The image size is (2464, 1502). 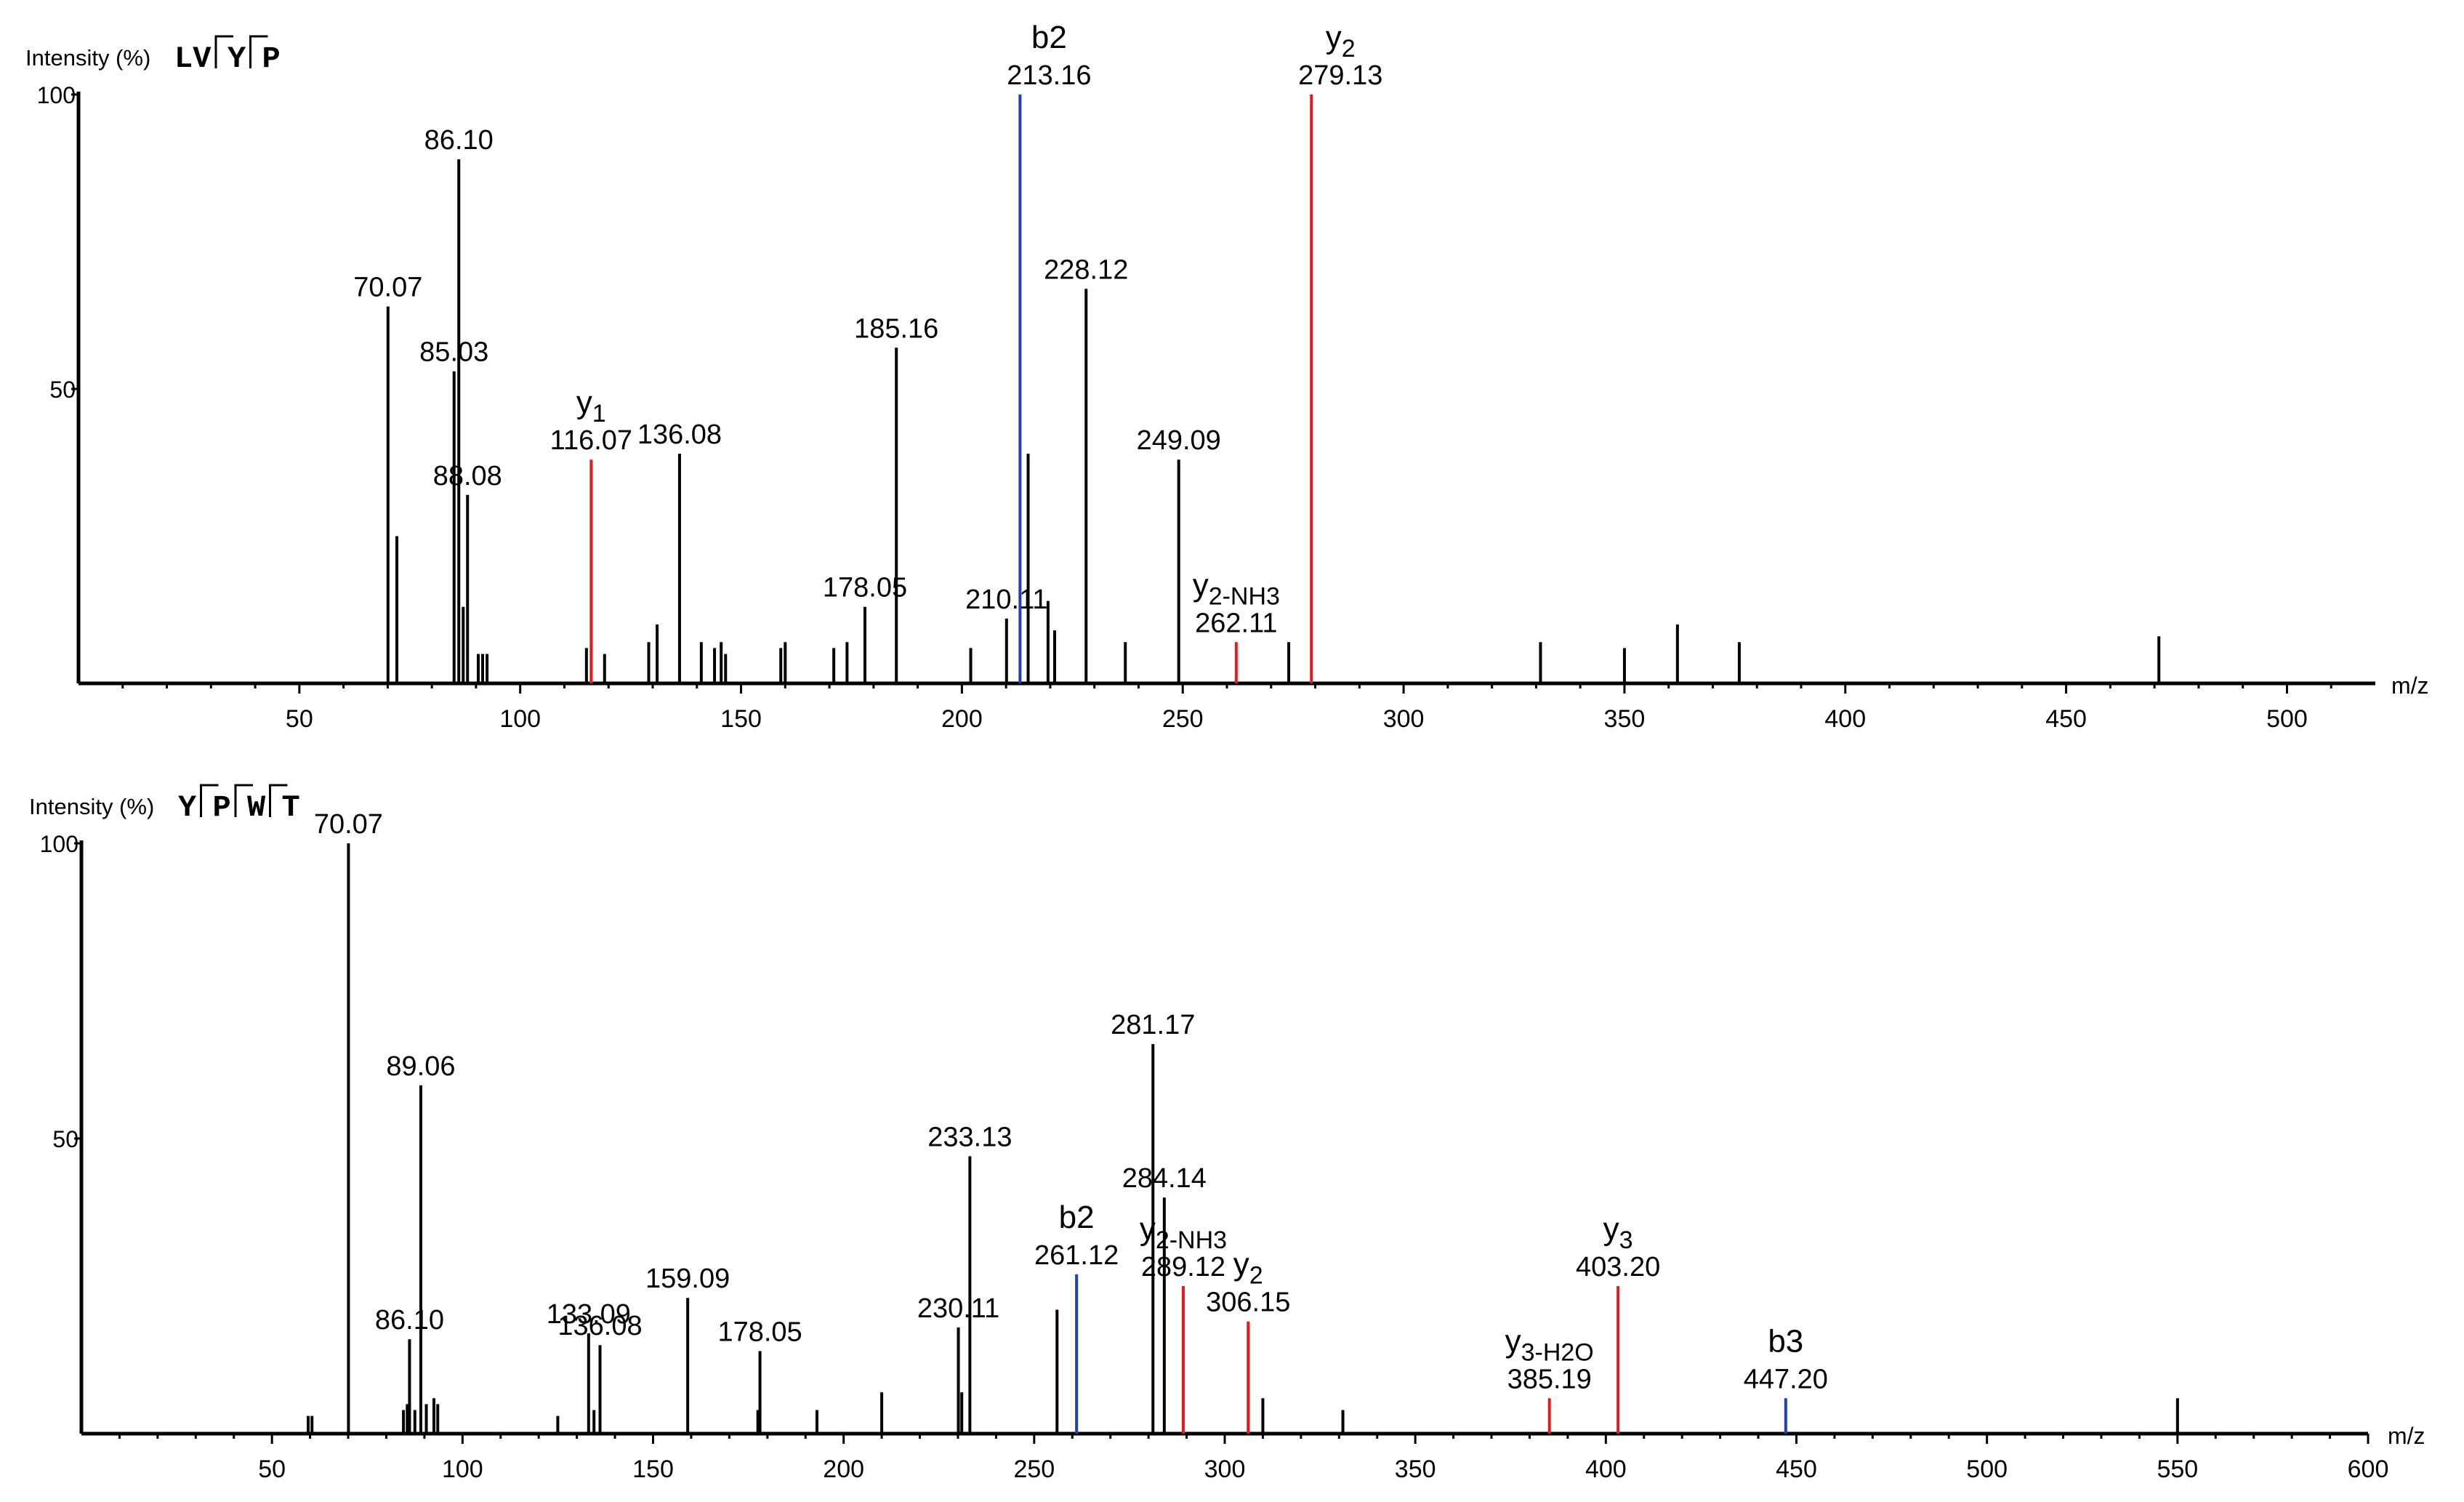 I want to click on peak-label: 85.03, so click(x=453, y=353).